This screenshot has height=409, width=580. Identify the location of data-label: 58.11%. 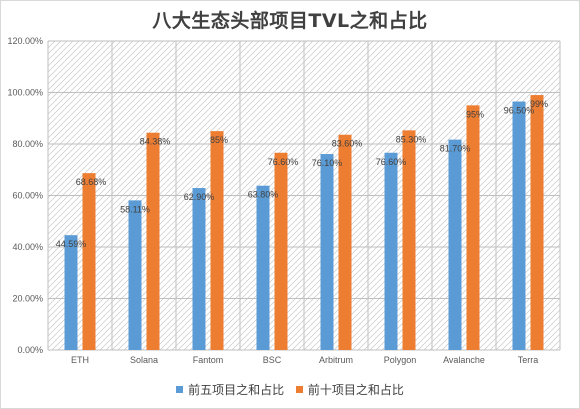
(135, 209).